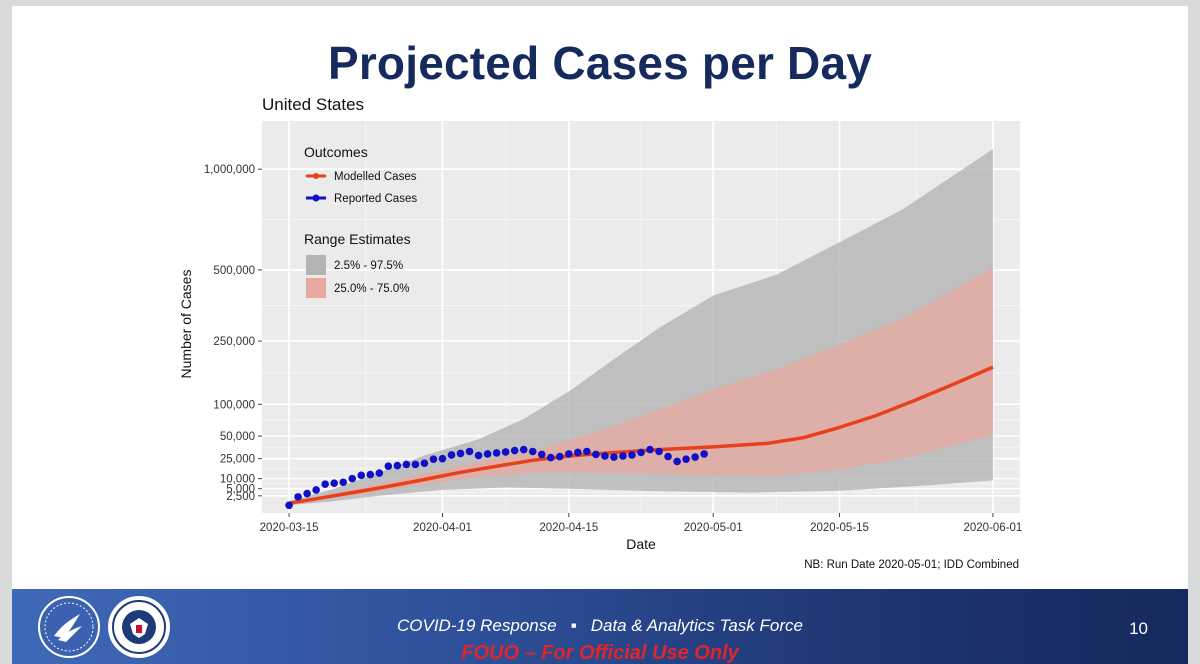  What do you see at coordinates (186, 324) in the screenshot?
I see `y-axis-label: Number of Cases` at bounding box center [186, 324].